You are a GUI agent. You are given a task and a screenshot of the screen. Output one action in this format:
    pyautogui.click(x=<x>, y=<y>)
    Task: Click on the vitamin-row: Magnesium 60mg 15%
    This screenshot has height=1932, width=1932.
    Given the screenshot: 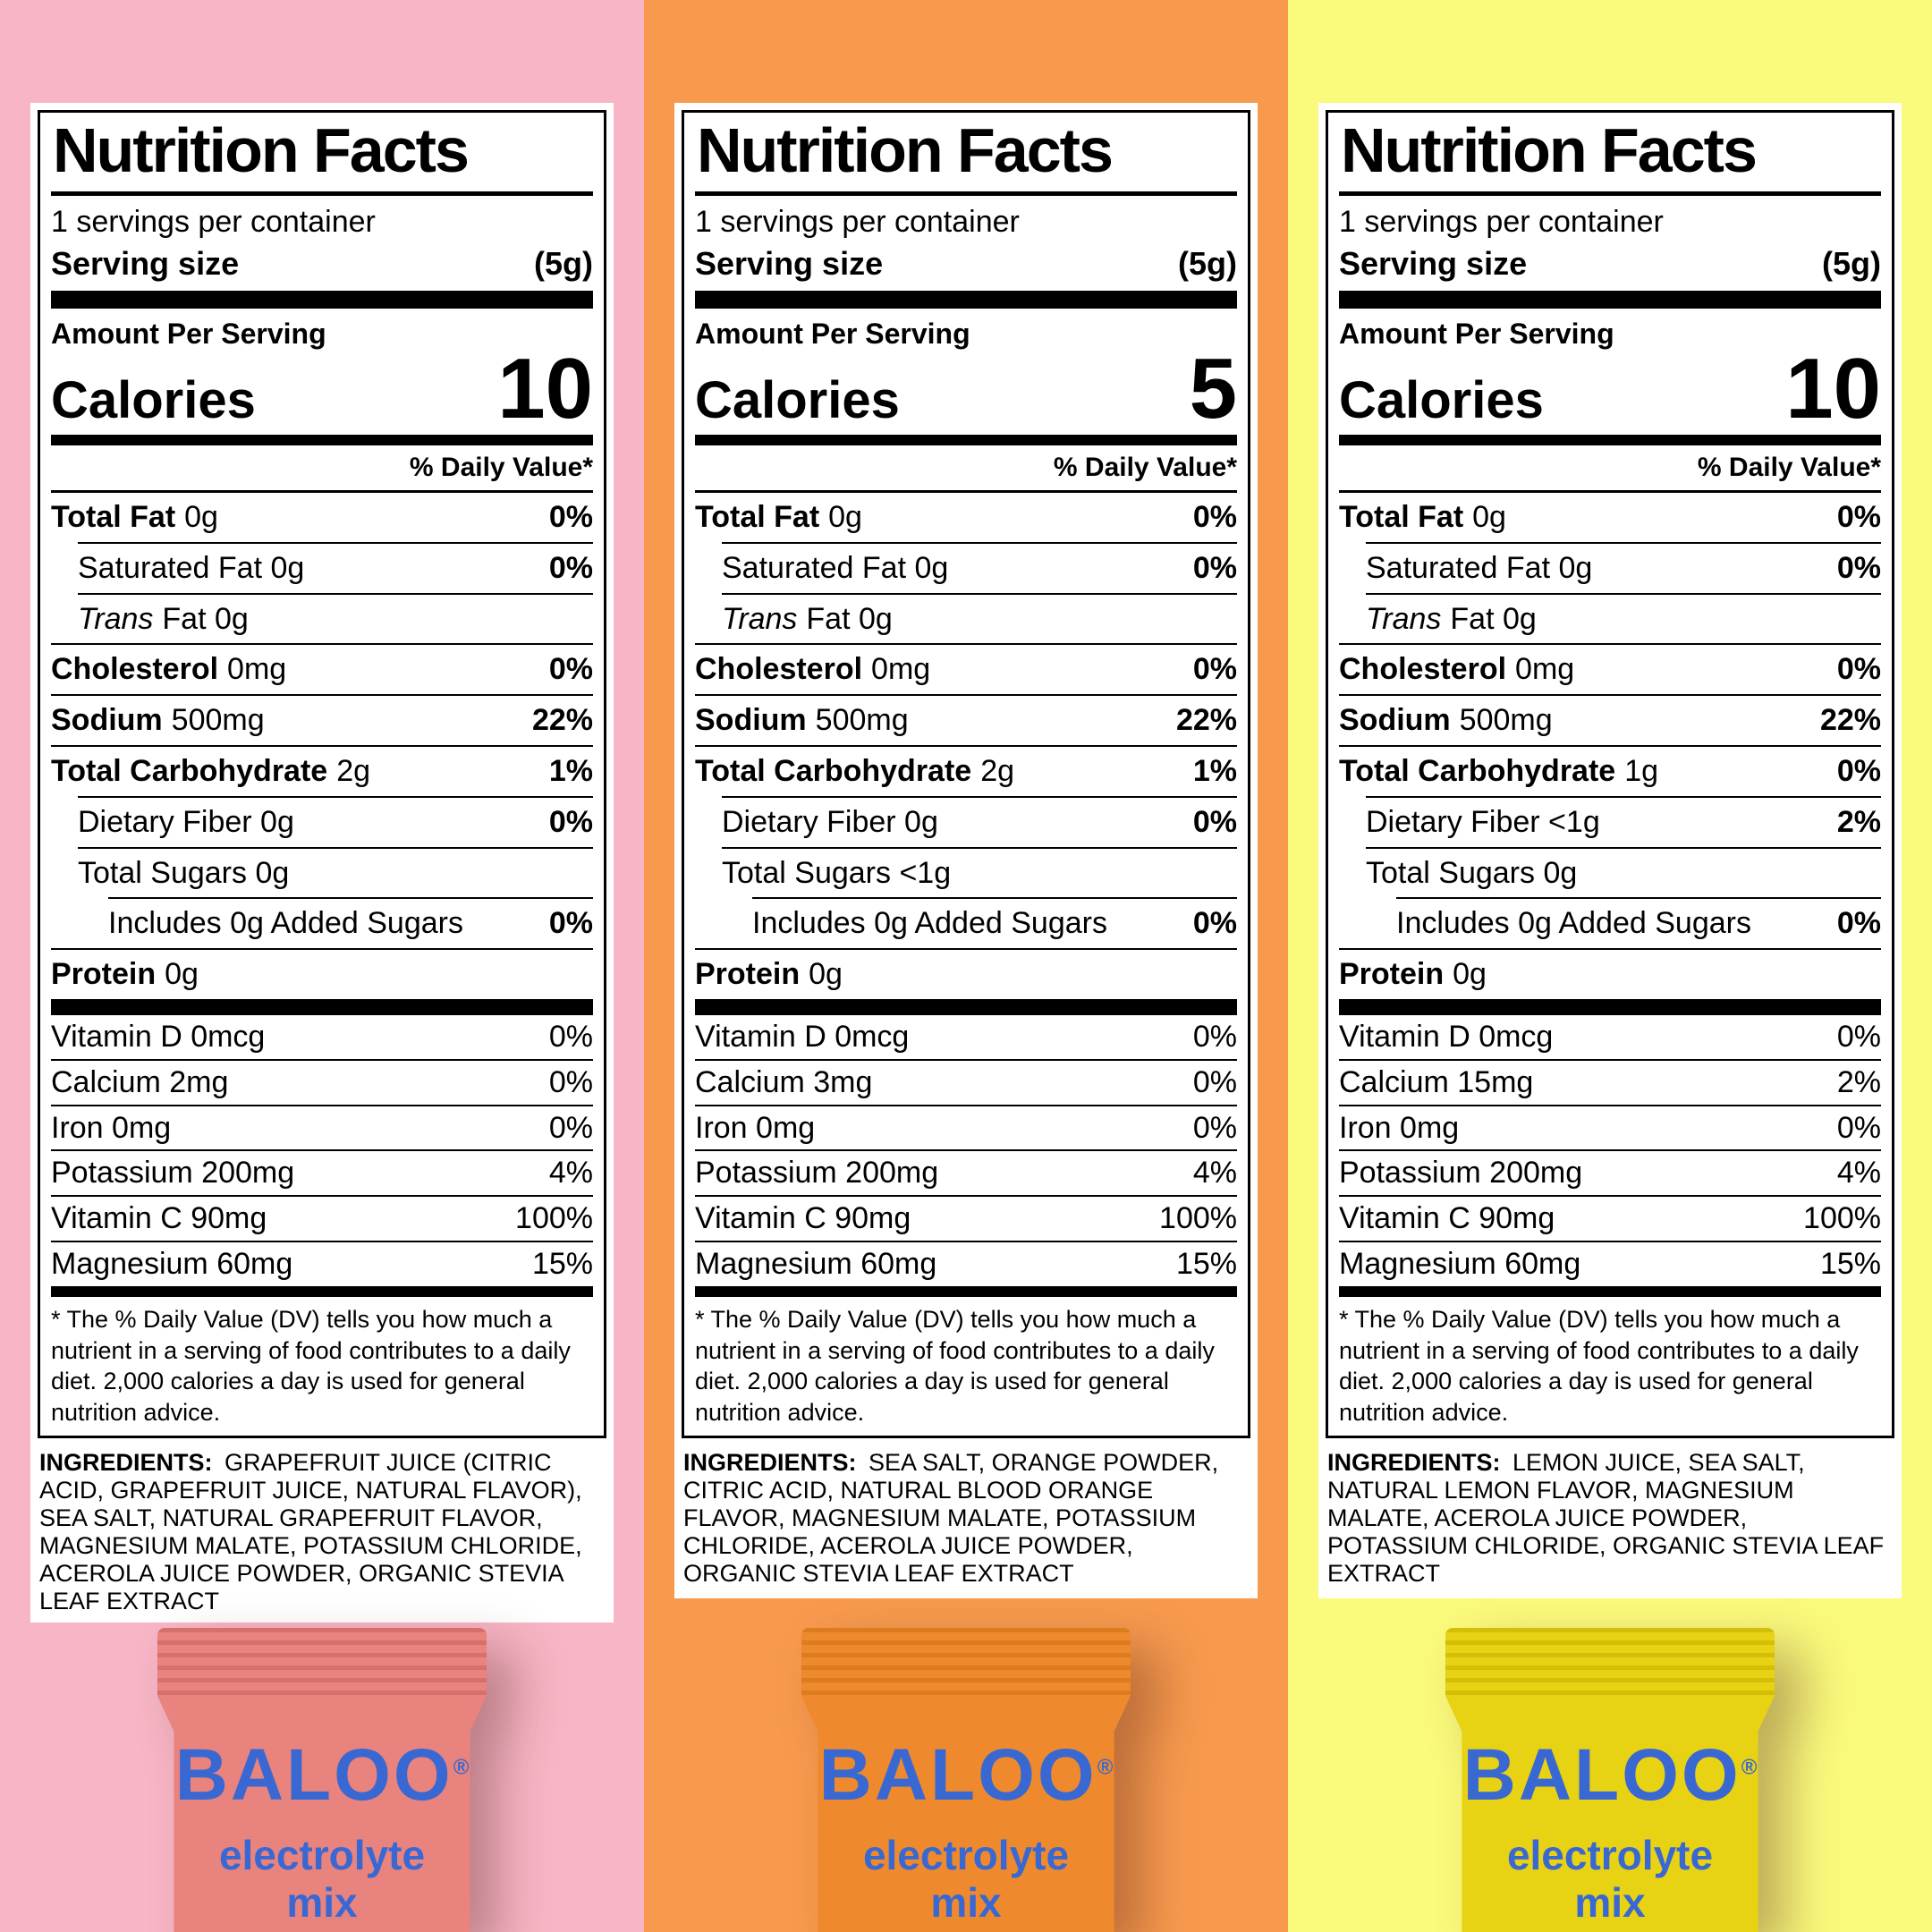 What is the action you would take?
    pyautogui.click(x=966, y=1263)
    